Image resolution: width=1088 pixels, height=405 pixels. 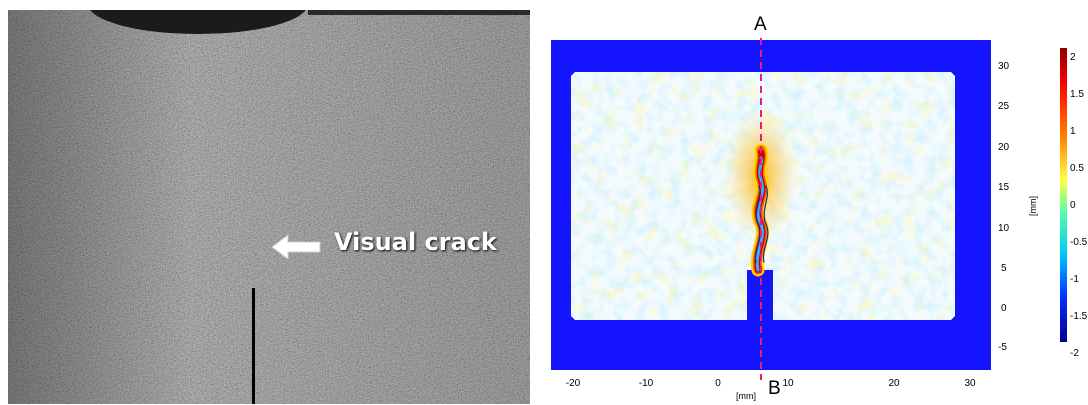 I want to click on y-tick: 15, so click(x=1004, y=187).